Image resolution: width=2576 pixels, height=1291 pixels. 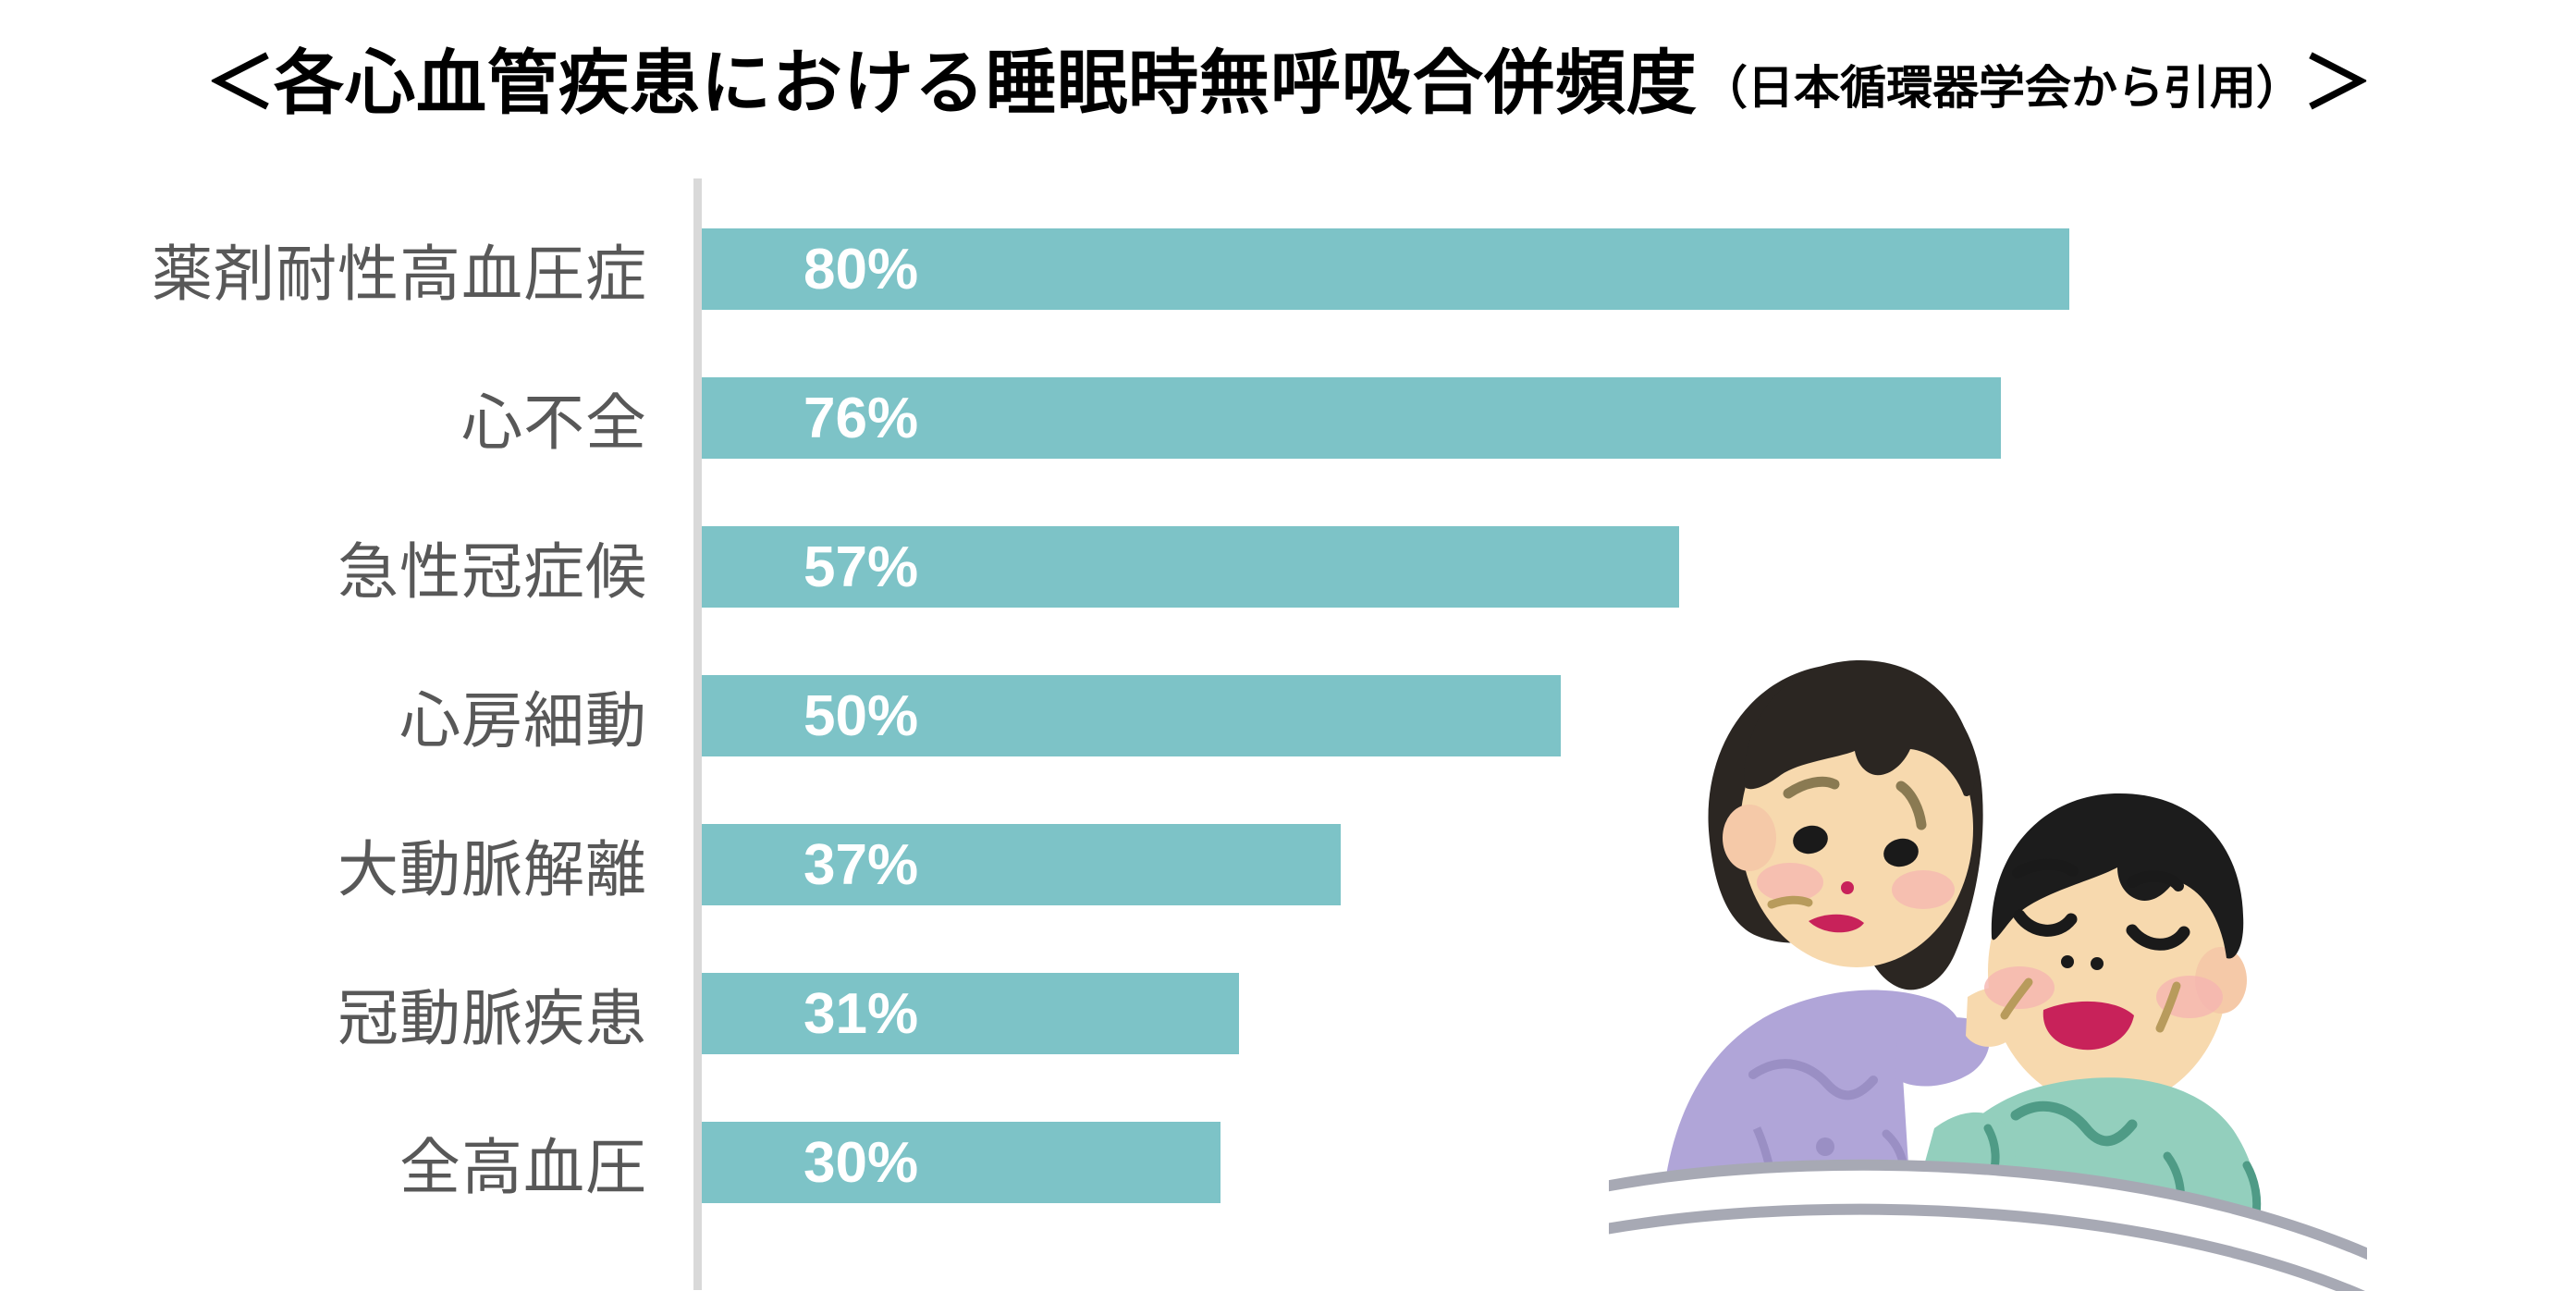 I want to click on bar-value-label-0: 80%, so click(x=861, y=269).